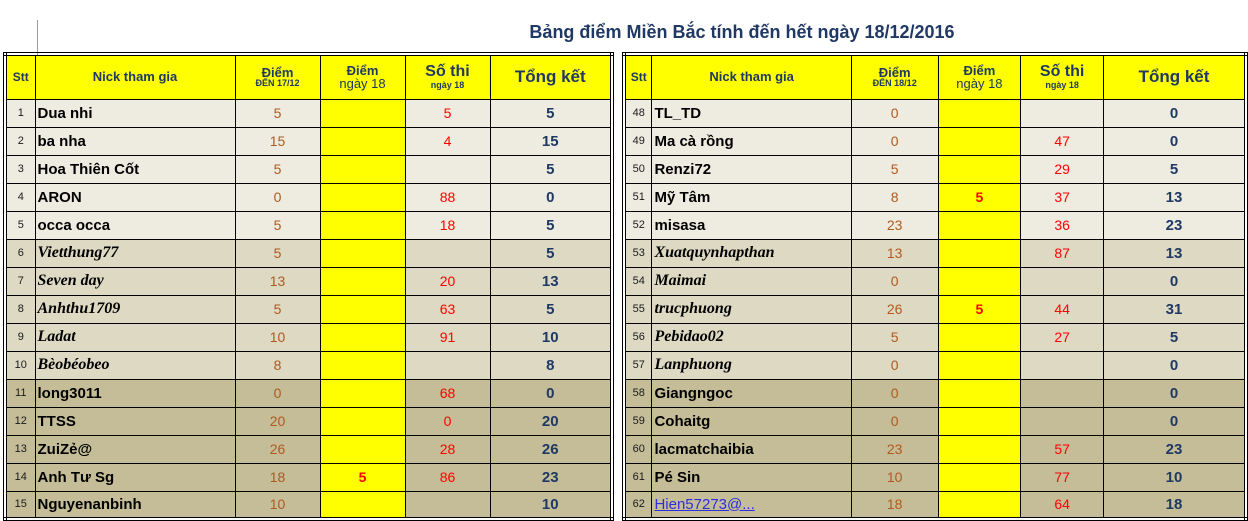 This screenshot has width=1248, height=521. Describe the element at coordinates (551, 421) in the screenshot. I see `tong-ket-cell: 20` at that location.